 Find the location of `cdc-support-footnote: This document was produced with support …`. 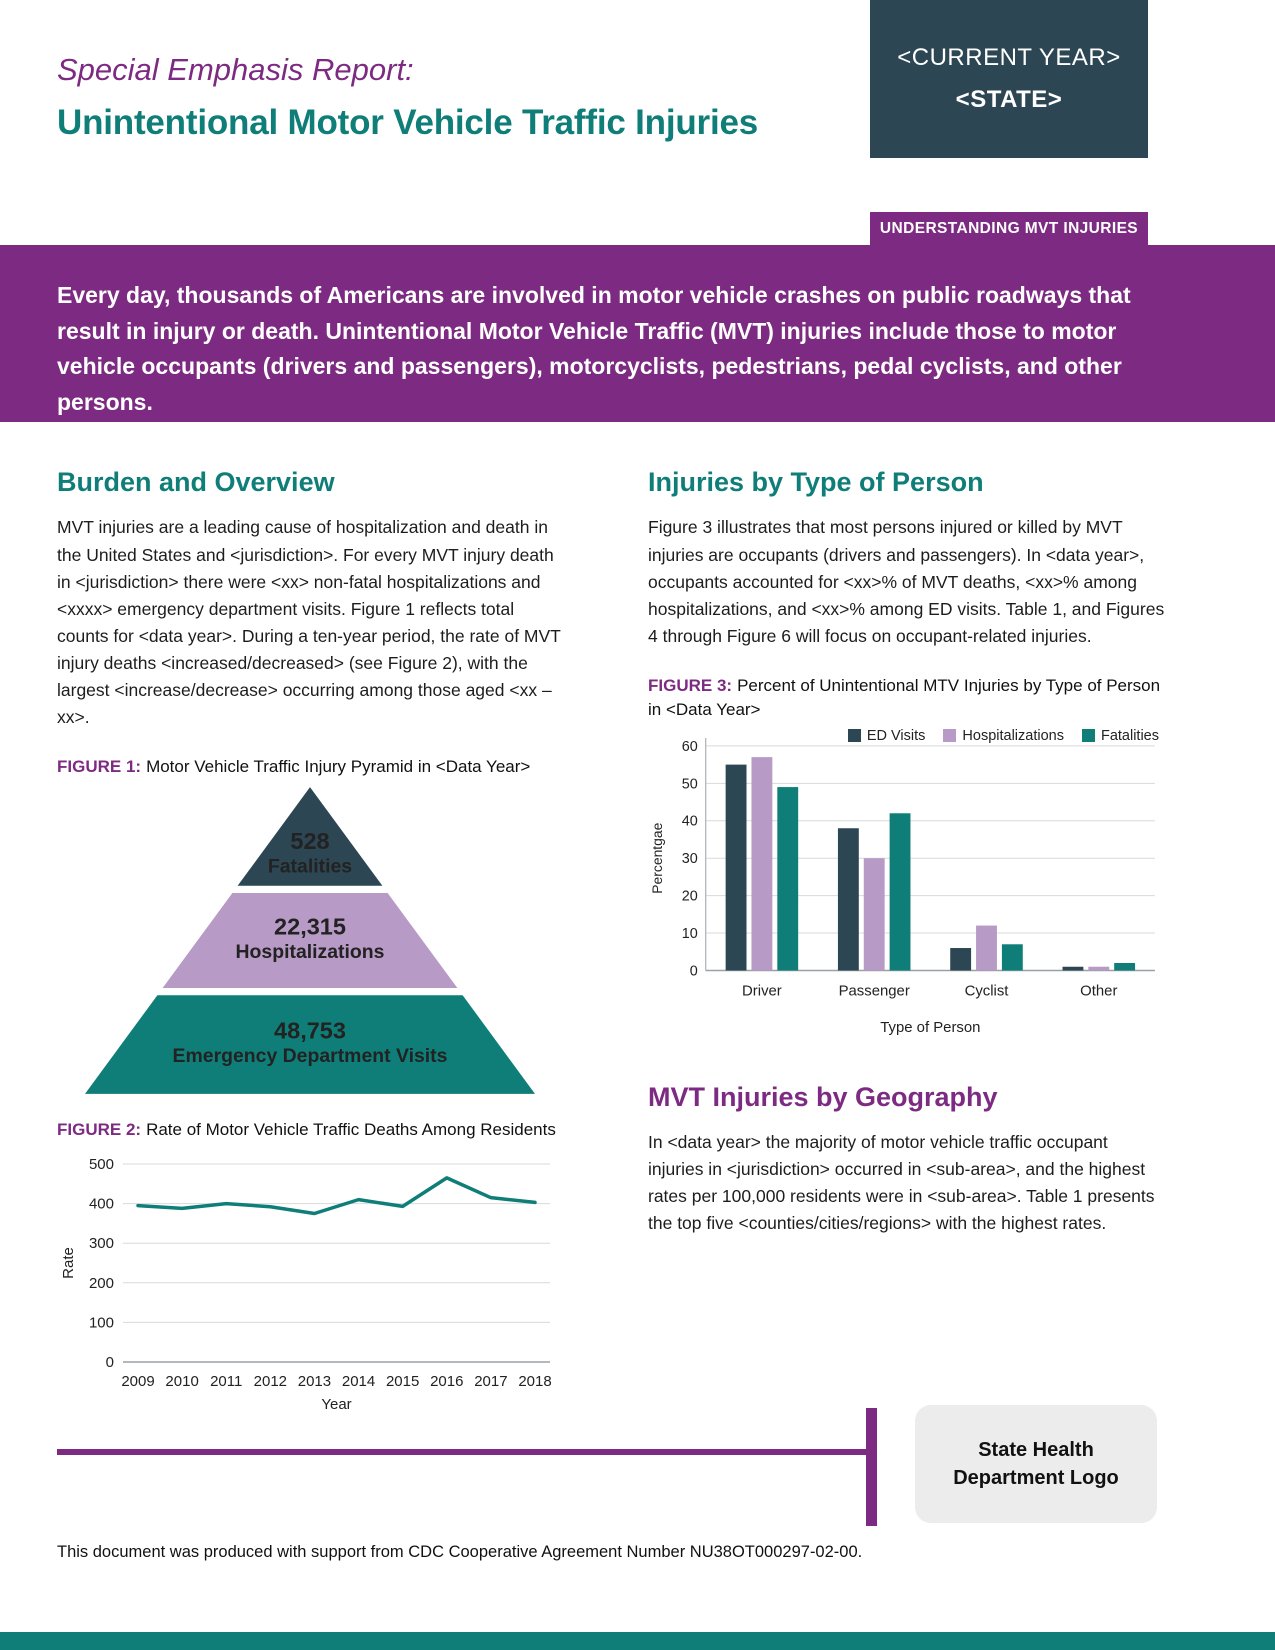

cdc-support-footnote: This document was produced with support … is located at coordinates (460, 1552).